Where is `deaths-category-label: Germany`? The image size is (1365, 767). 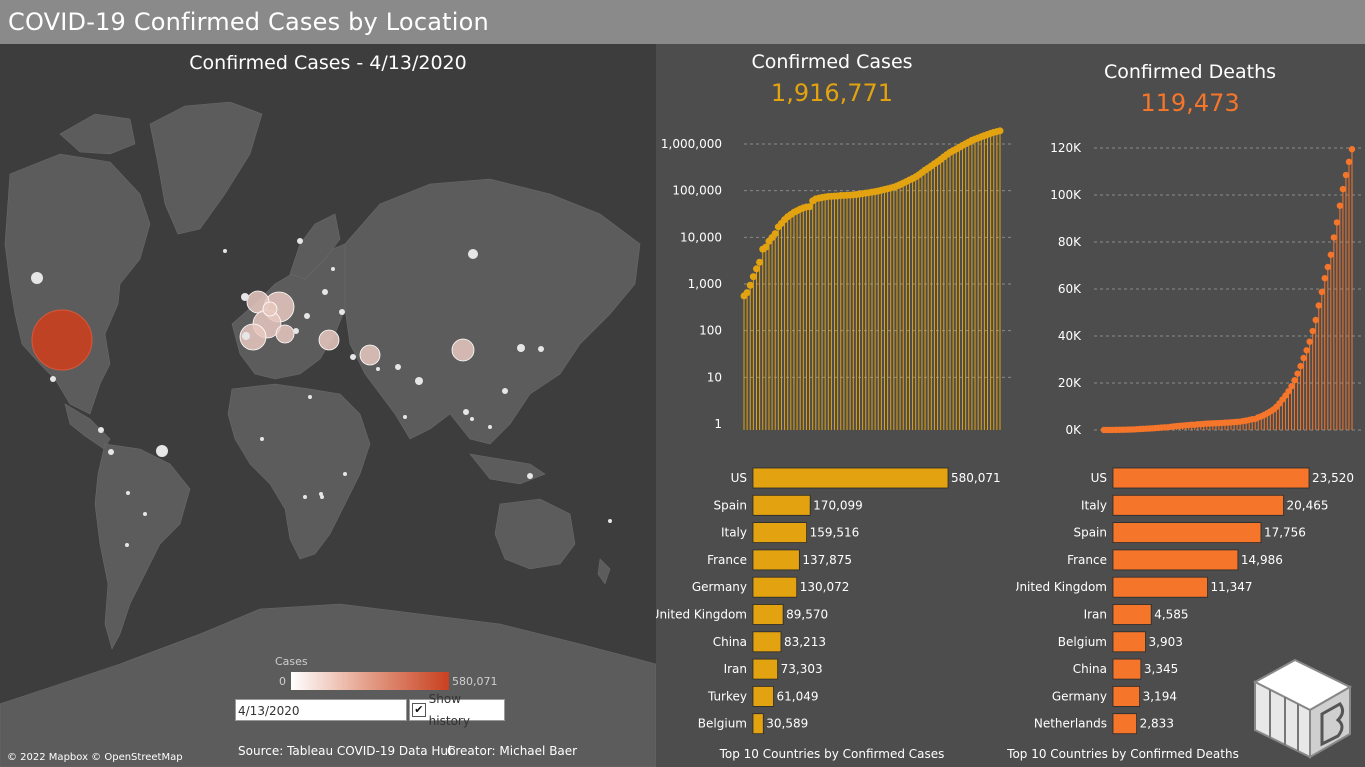 deaths-category-label: Germany is located at coordinates (1079, 696).